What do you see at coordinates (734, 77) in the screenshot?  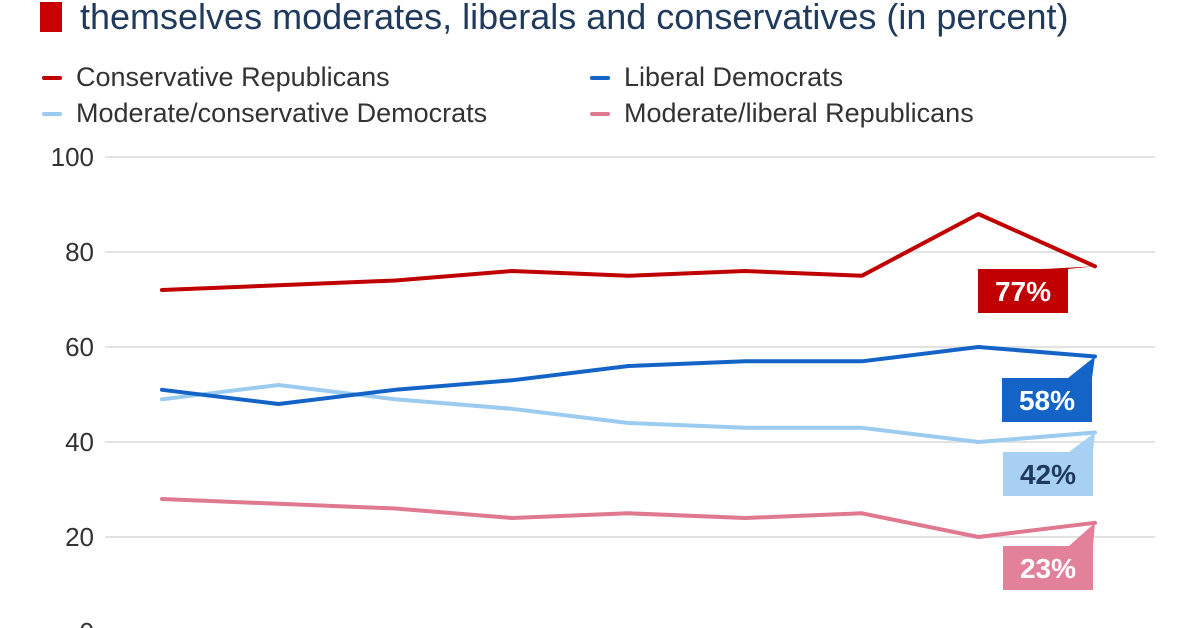 I see `legend-label: Liberal Democrats` at bounding box center [734, 77].